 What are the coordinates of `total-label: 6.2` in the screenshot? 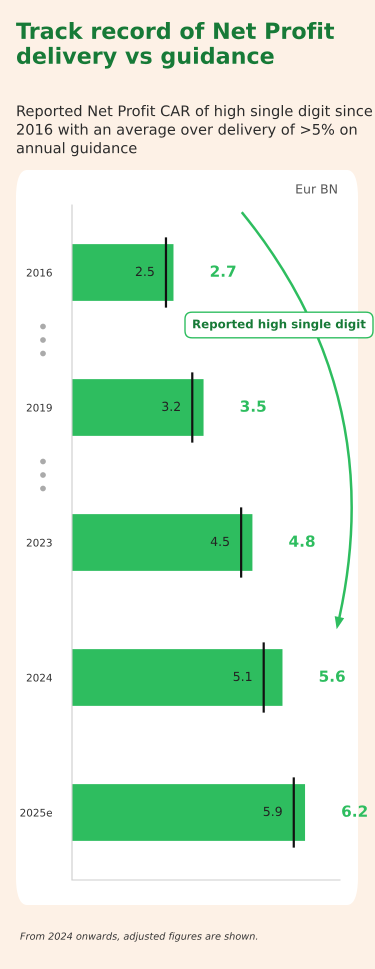 It's located at (354, 811).